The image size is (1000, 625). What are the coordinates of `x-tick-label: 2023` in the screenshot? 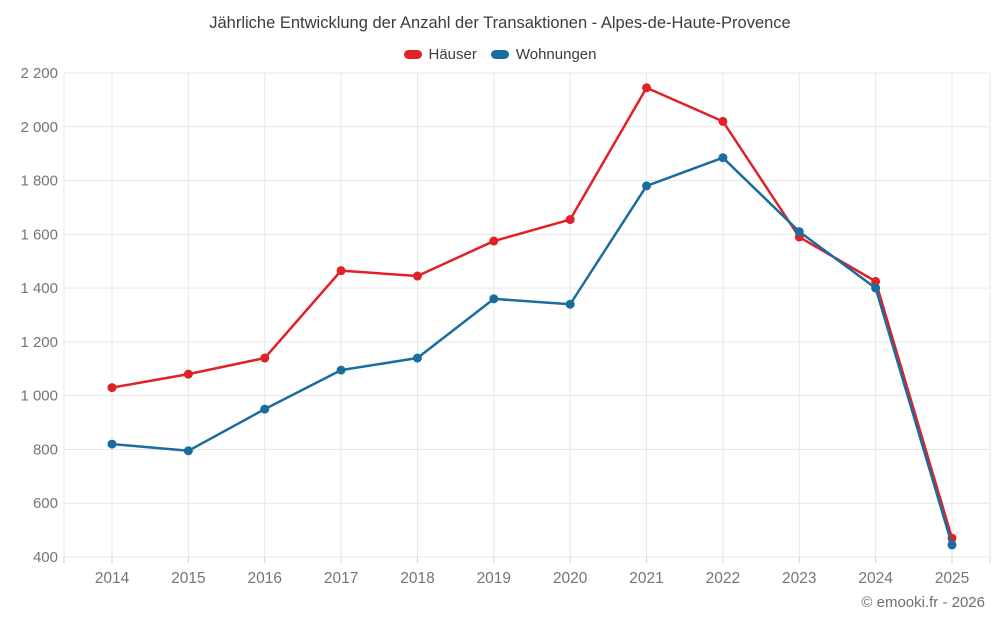 It's located at (799, 578).